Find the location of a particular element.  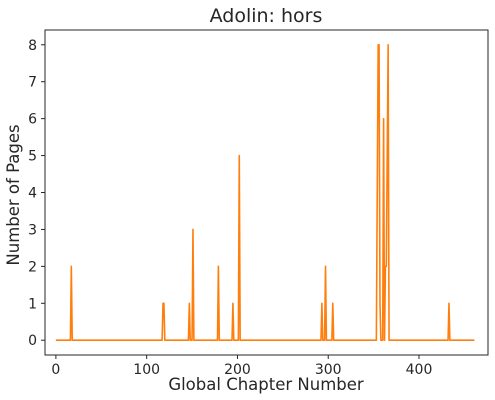

y-axis: 0 1 2 3 4 5 6 7 8 is located at coordinates (36, 193).